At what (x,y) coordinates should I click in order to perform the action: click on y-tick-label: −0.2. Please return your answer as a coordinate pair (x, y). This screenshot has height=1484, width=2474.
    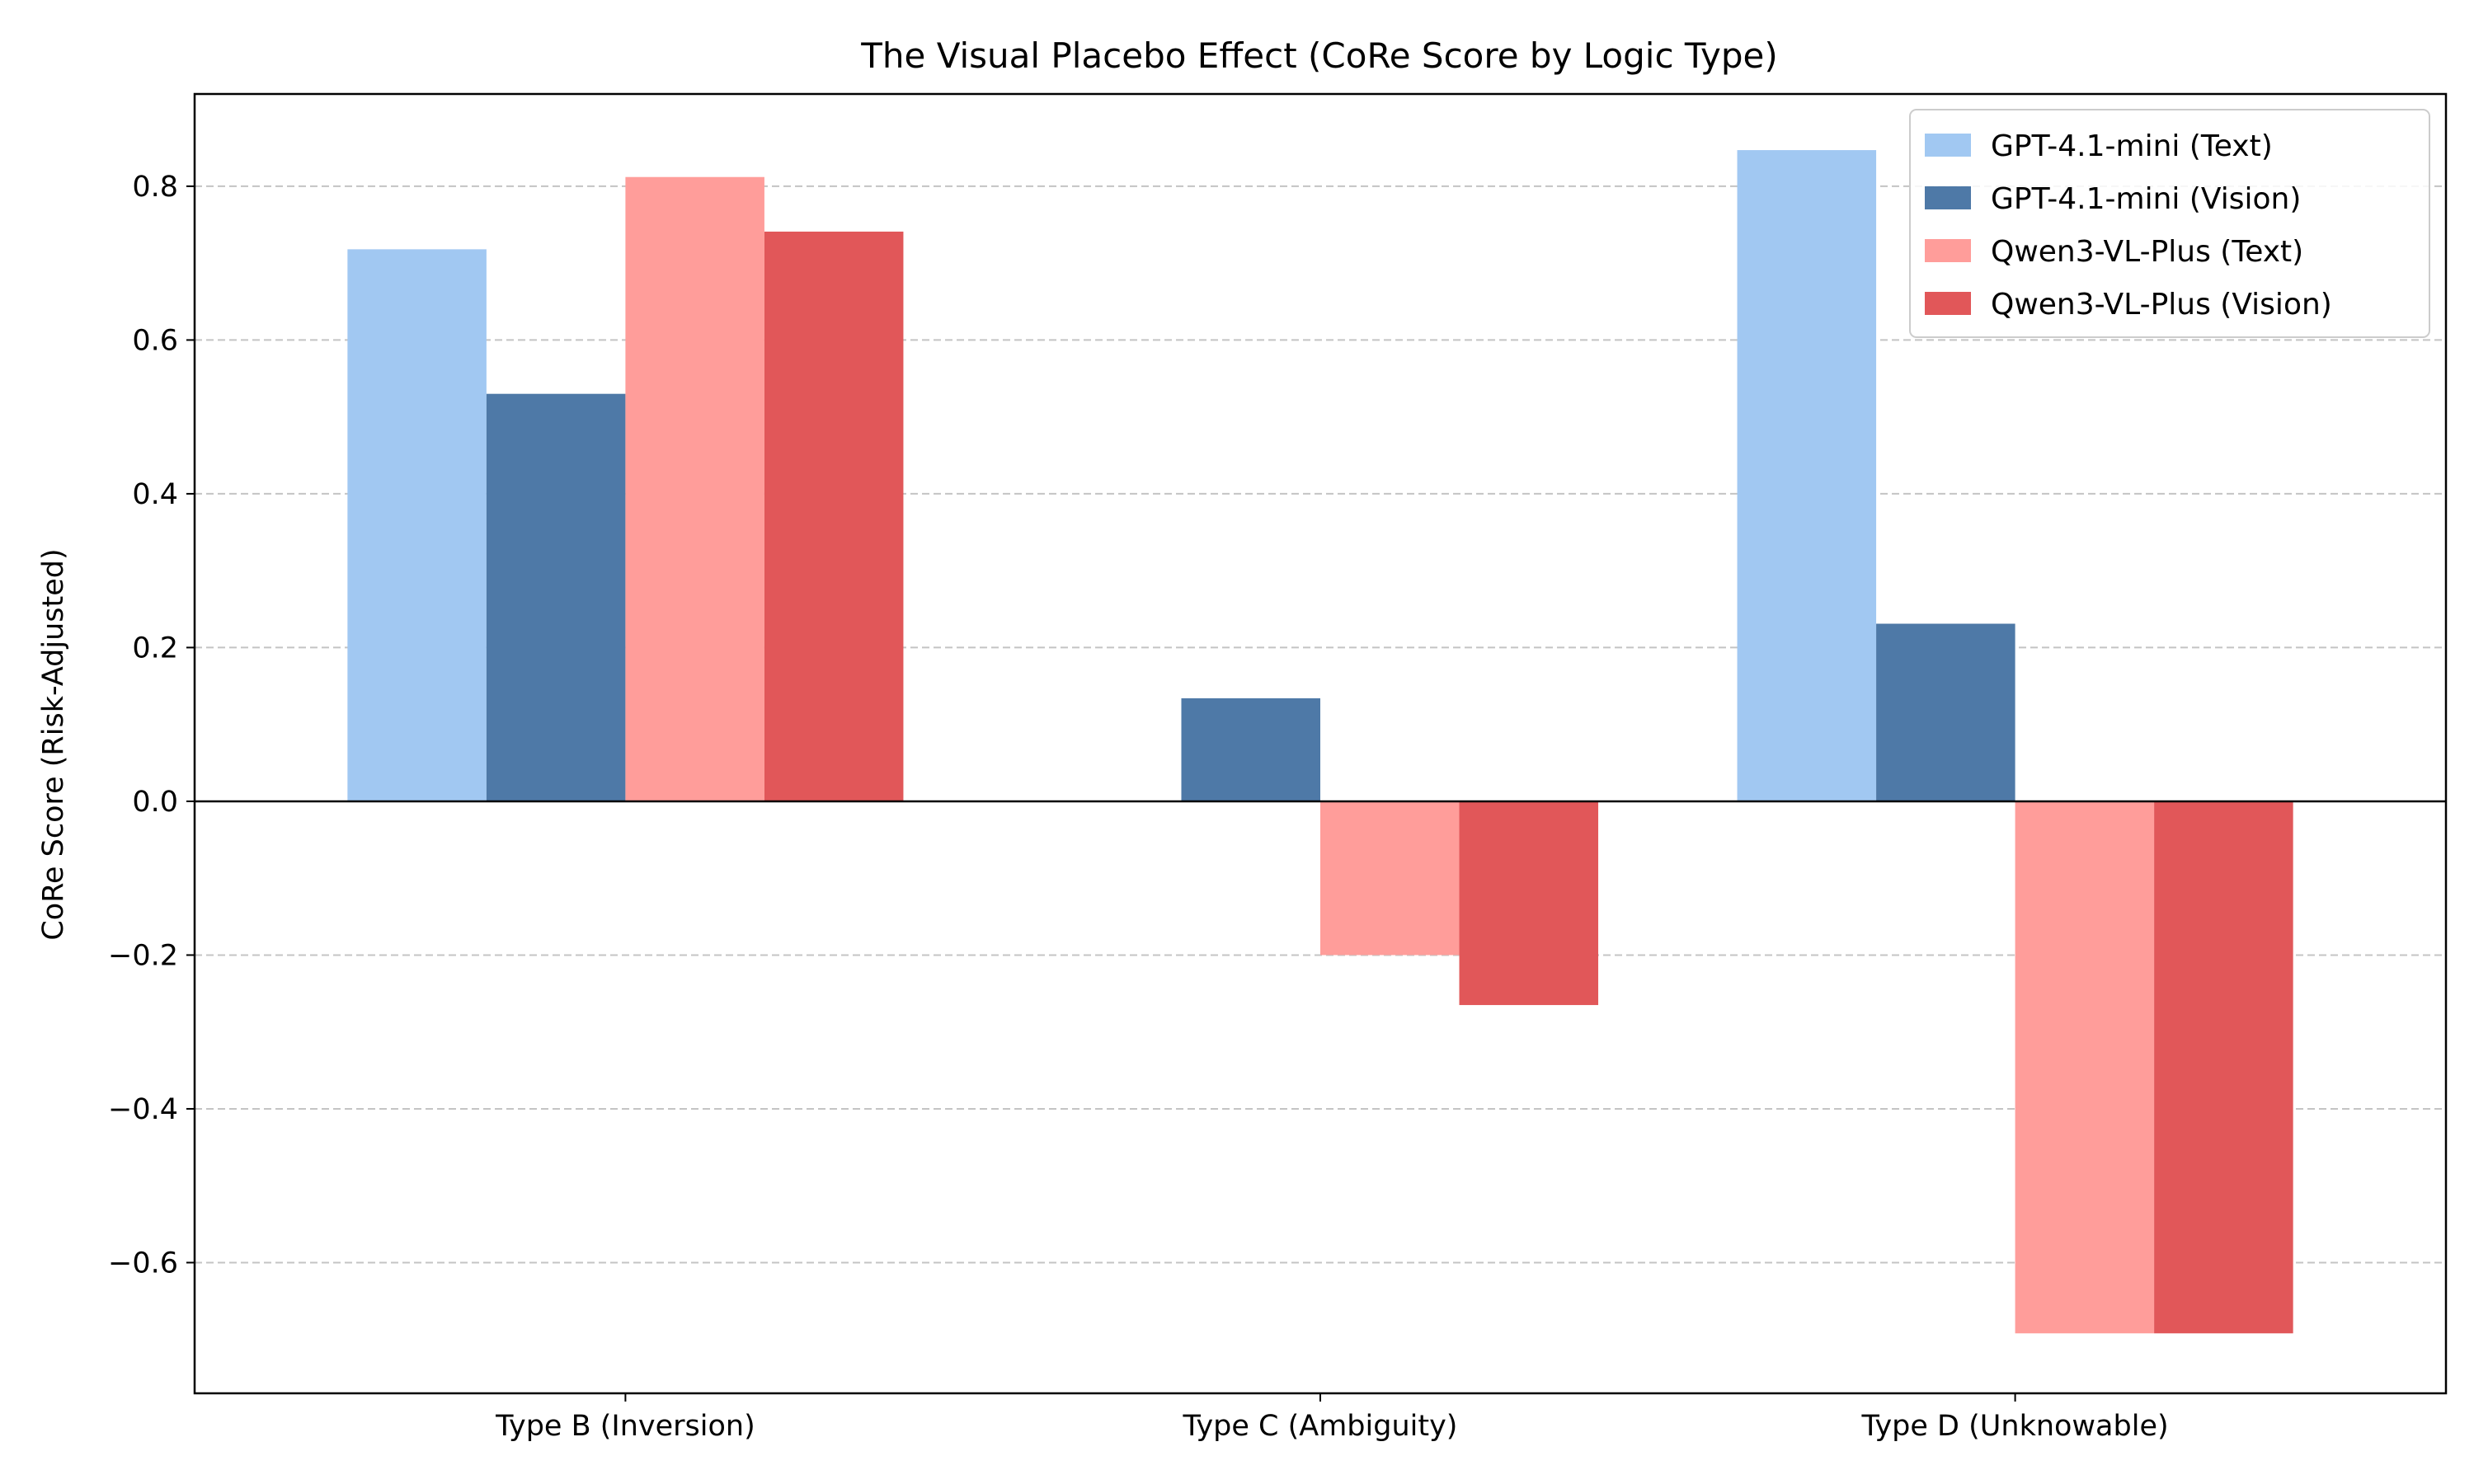
    Looking at the image, I should click on (143, 955).